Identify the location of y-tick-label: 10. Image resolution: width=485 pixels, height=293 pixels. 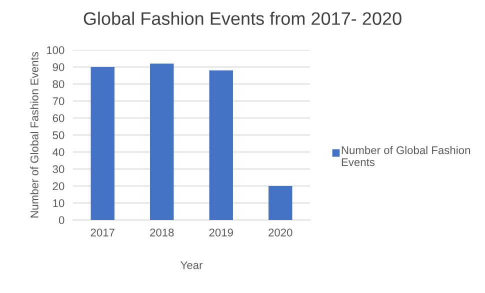
(58, 203).